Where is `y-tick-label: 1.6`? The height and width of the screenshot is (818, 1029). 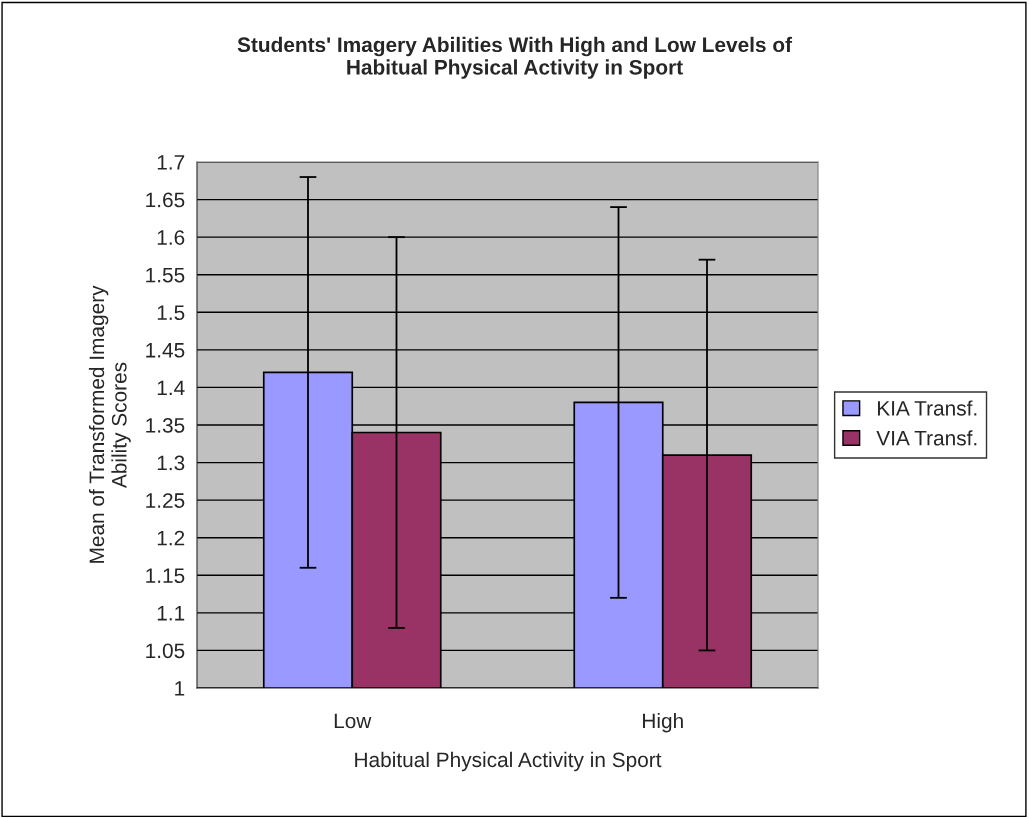
y-tick-label: 1.6 is located at coordinates (171, 237).